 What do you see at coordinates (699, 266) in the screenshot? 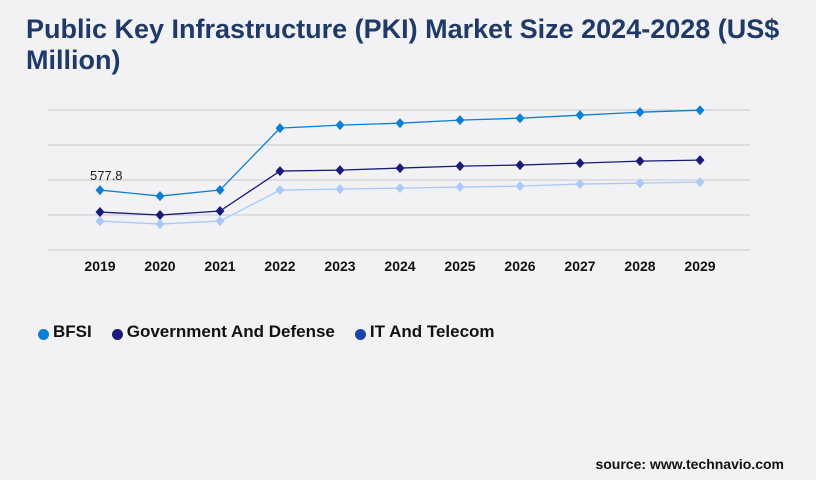
I see `x-tick-label: 2029` at bounding box center [699, 266].